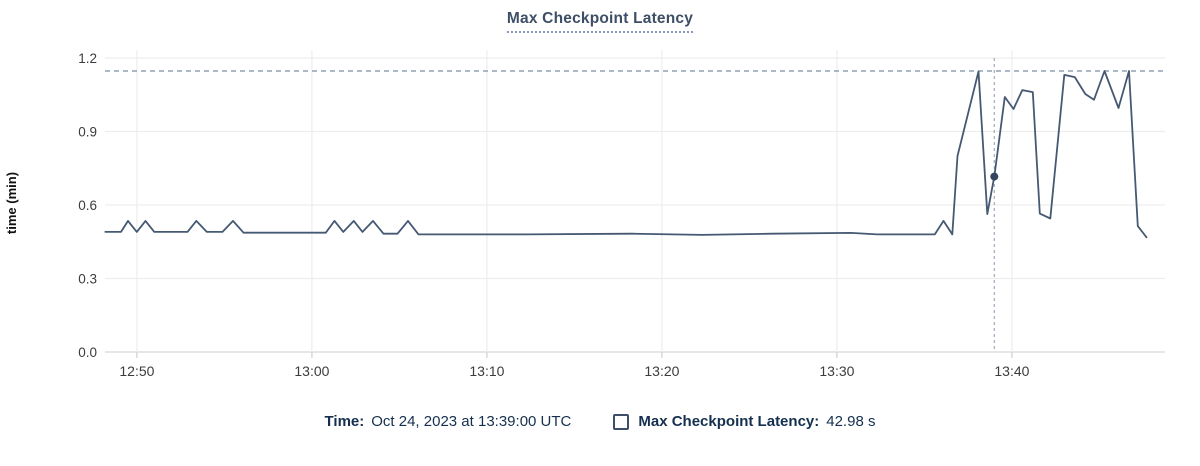 This screenshot has height=466, width=1200. I want to click on chart-title: Max Checkpoint Latency, so click(600, 21).